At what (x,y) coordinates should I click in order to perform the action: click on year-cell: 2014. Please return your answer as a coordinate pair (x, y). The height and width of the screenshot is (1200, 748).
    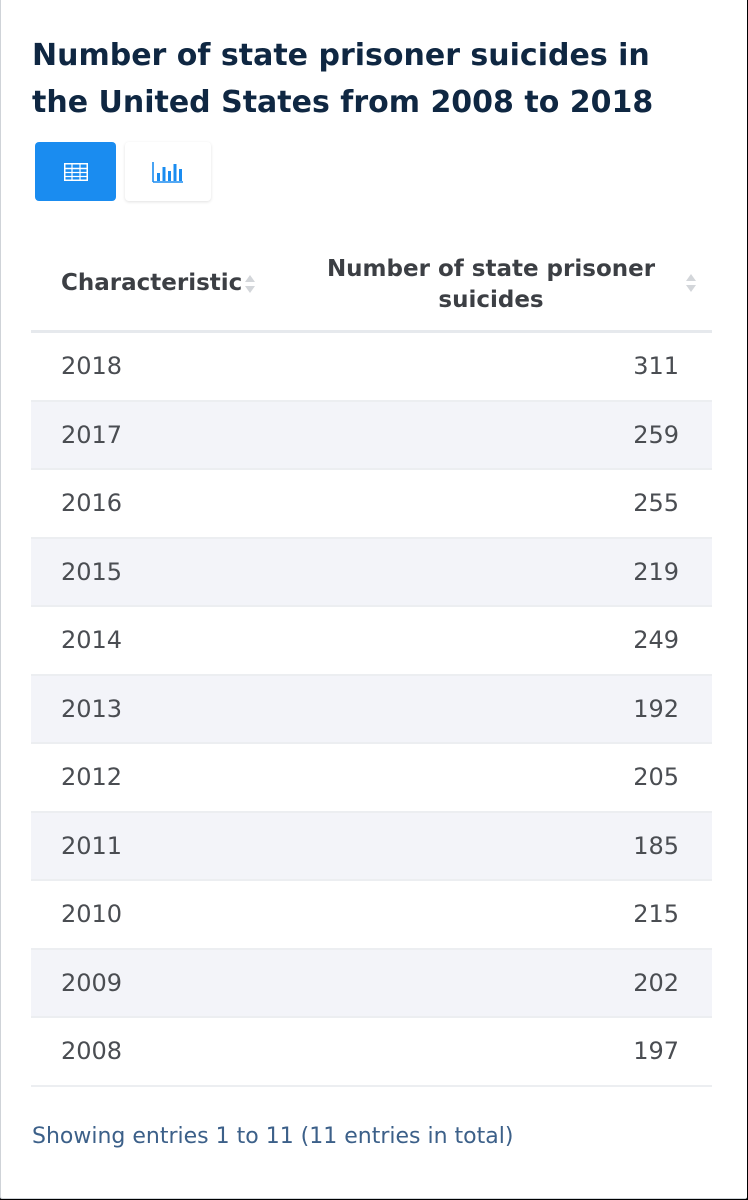
    Looking at the image, I should click on (92, 640).